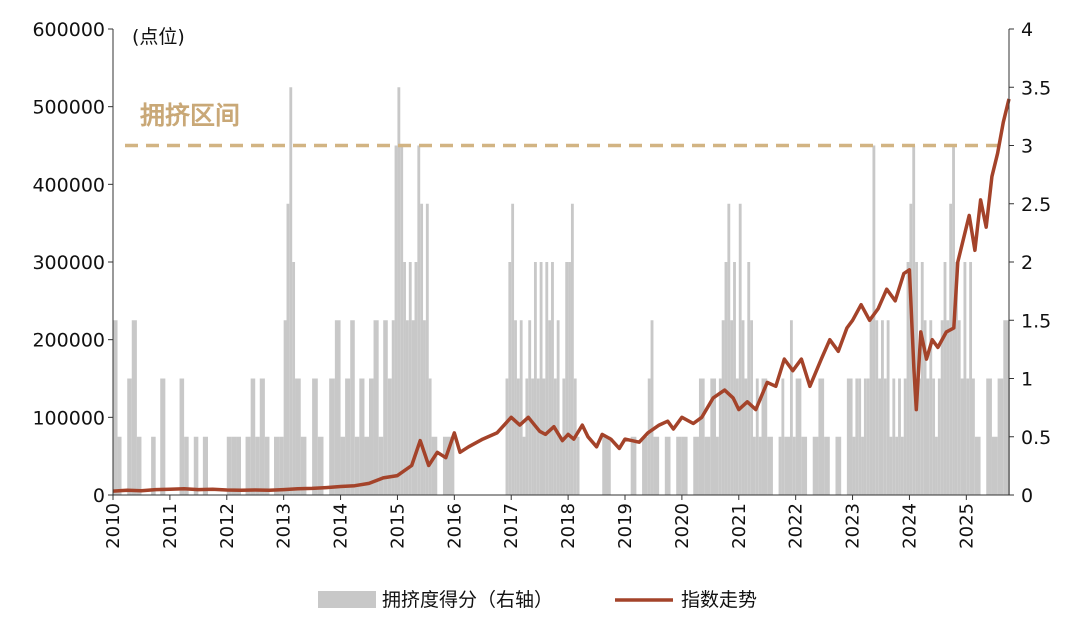  I want to click on right-tick-label: 3, so click(1027, 147).